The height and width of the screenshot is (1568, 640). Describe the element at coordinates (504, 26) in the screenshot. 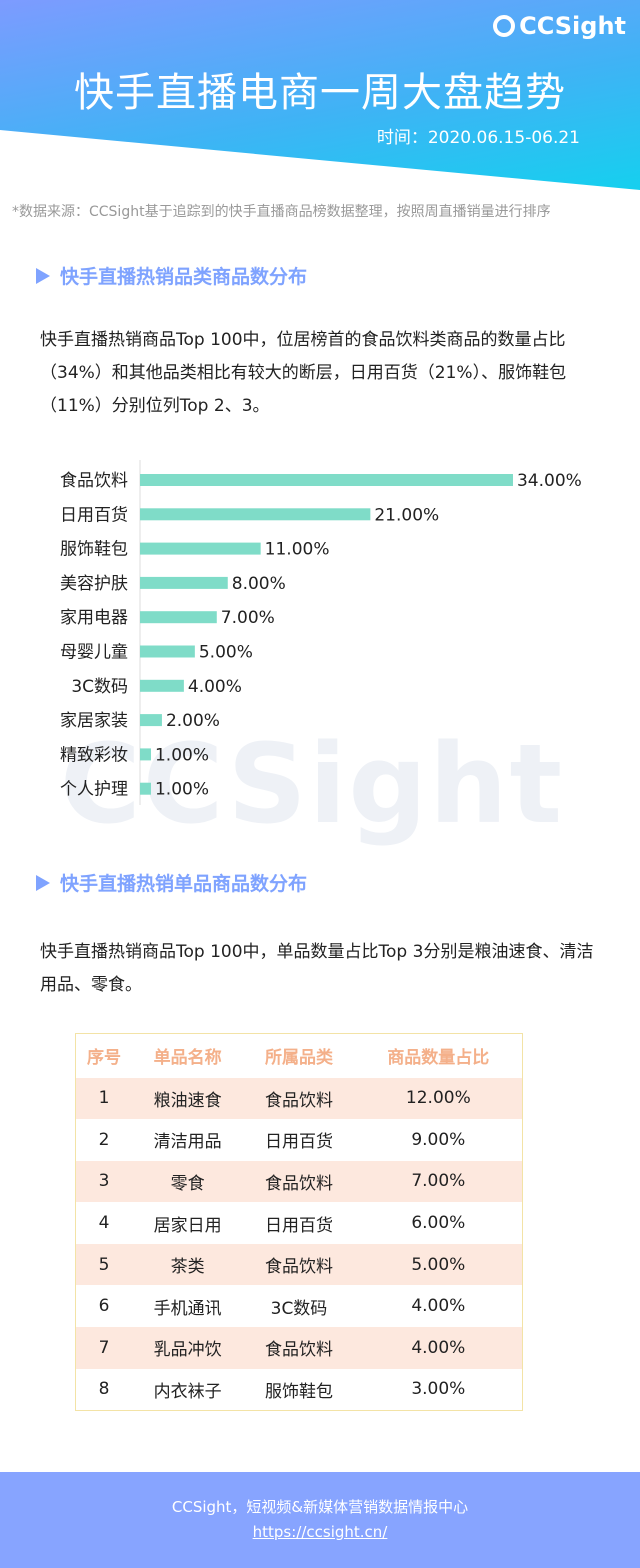

I see `logo-icon` at that location.